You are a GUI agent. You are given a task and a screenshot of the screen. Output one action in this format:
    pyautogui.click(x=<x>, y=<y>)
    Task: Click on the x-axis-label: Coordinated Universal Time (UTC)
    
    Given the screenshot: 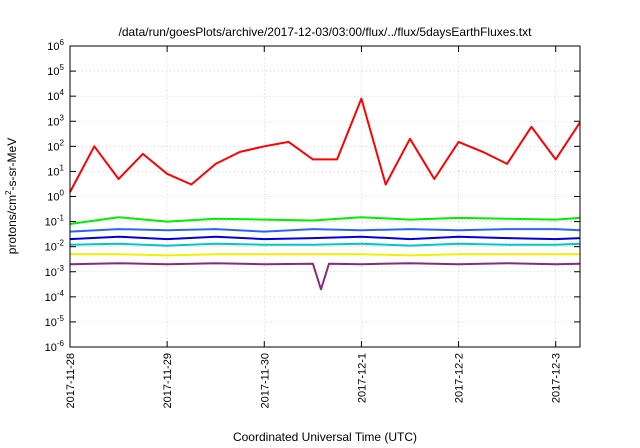 What is the action you would take?
    pyautogui.click(x=325, y=437)
    